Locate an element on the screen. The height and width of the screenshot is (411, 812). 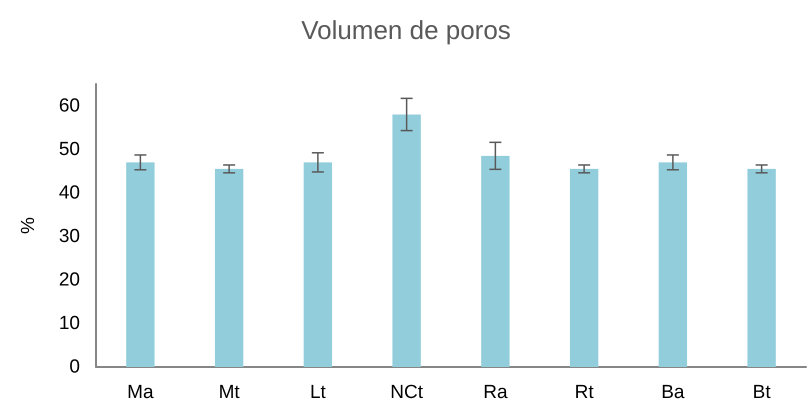
x-tick-label: Ba is located at coordinates (673, 392).